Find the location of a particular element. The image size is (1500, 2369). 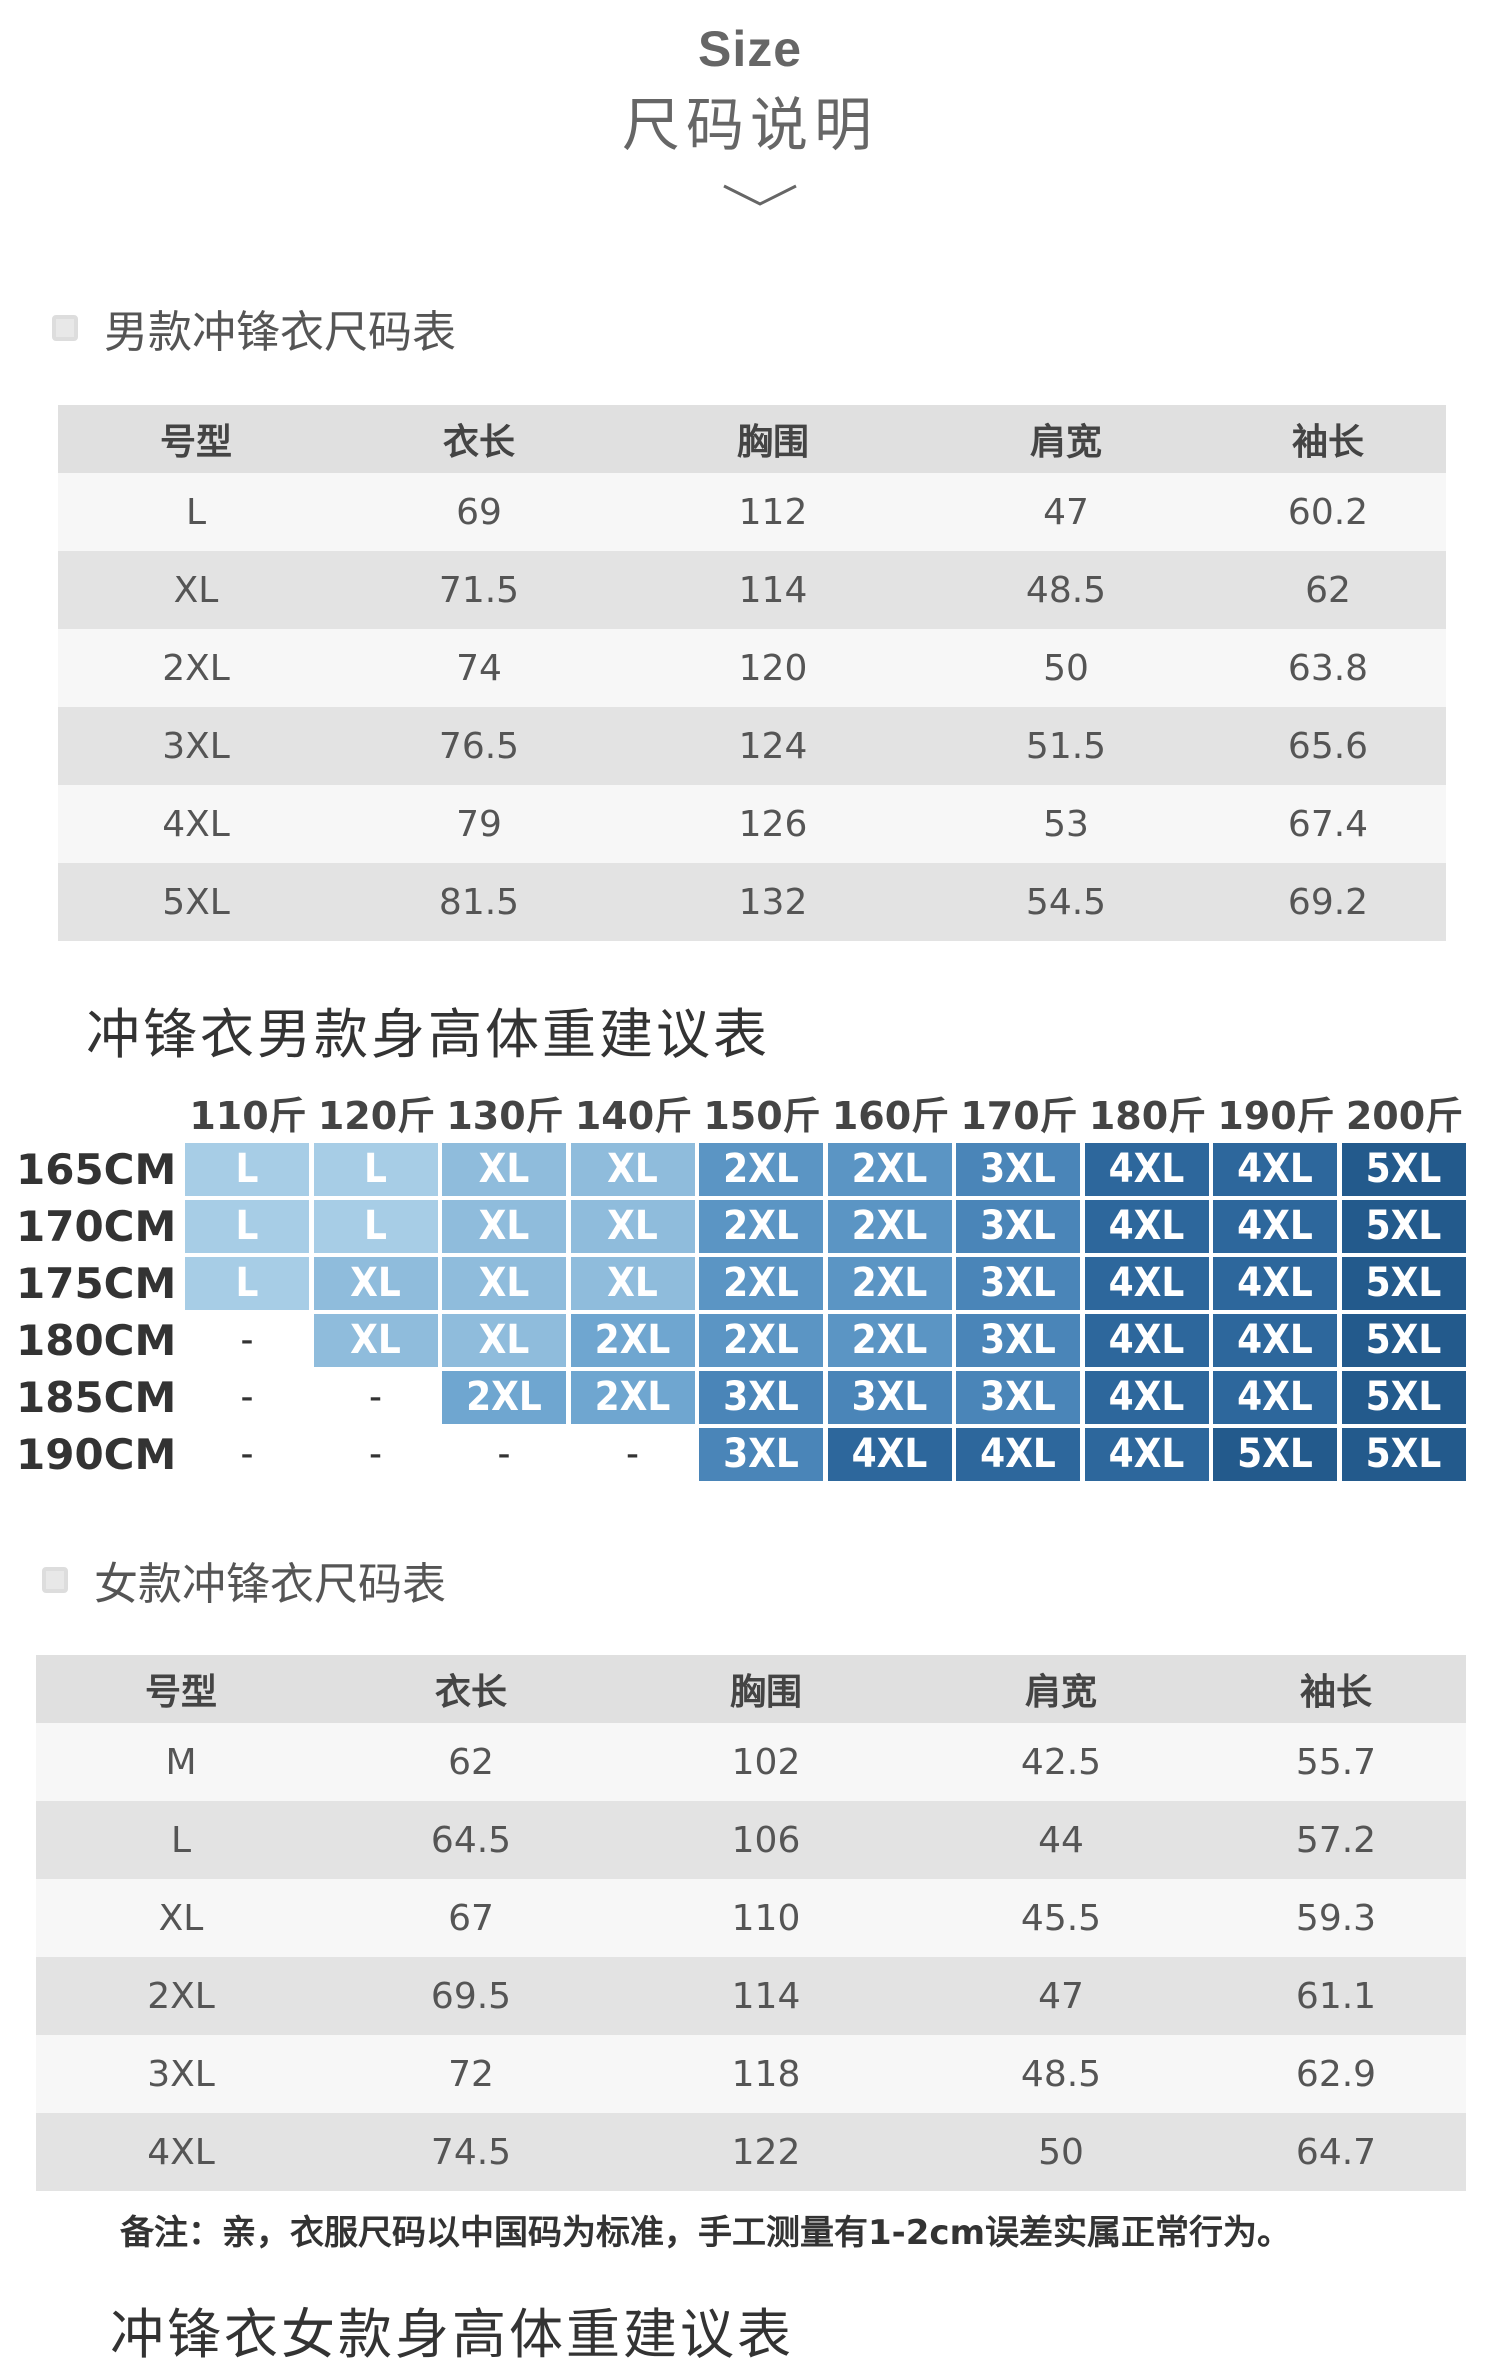

table-row: L 64.5 106 44 57.2 is located at coordinates (751, 1840).